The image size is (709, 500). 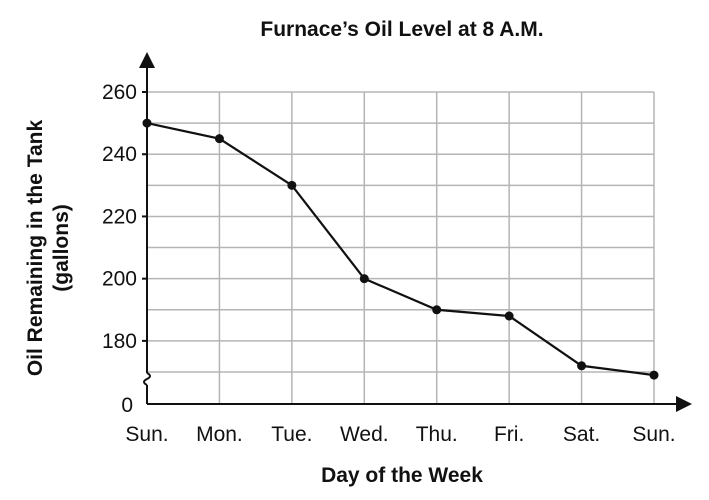 What do you see at coordinates (402, 475) in the screenshot?
I see `x-axis-title: Day of the Week` at bounding box center [402, 475].